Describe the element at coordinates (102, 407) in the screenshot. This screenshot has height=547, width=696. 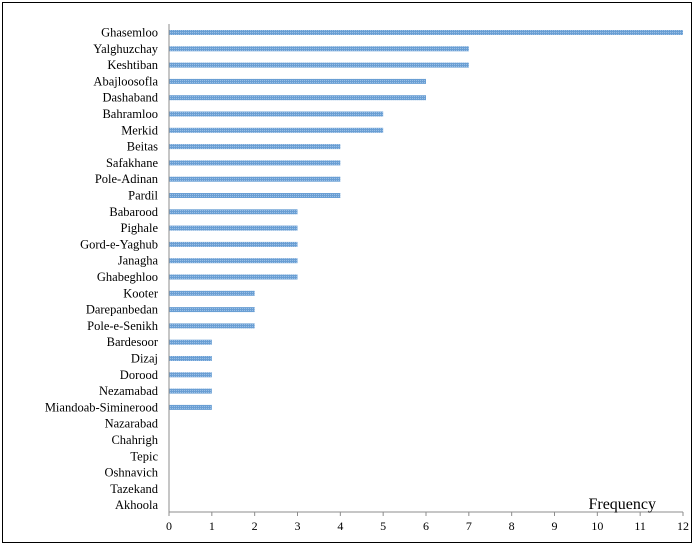
I see `category-label: Miandoab-Siminerood` at that location.